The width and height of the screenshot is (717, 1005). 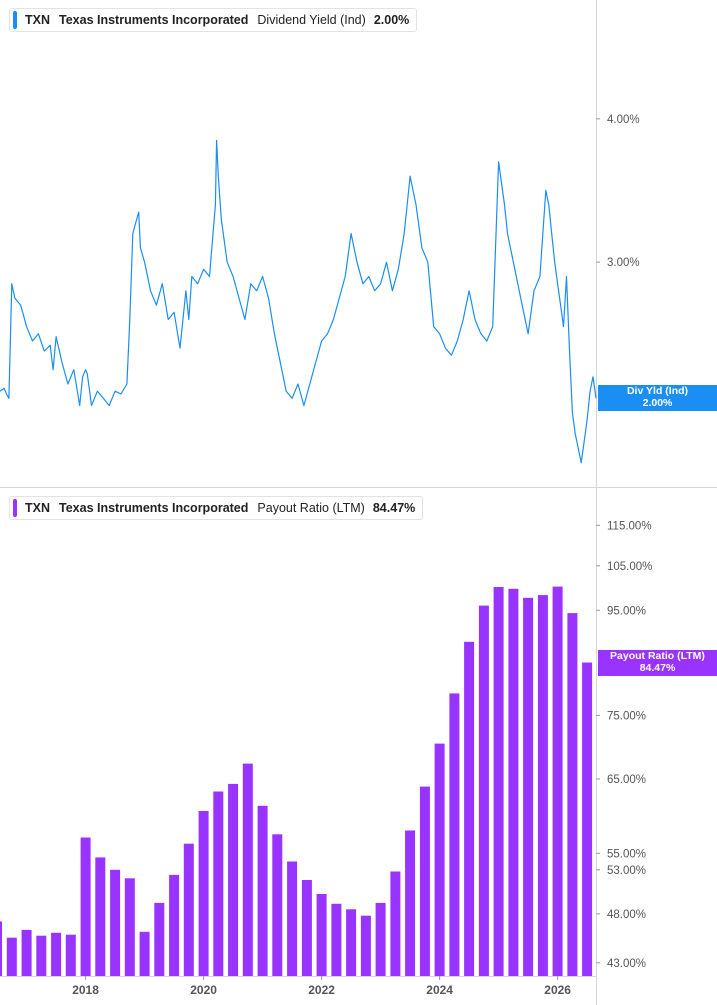 What do you see at coordinates (626, 611) in the screenshot?
I see `payout-y-tick-label: 95.00%` at bounding box center [626, 611].